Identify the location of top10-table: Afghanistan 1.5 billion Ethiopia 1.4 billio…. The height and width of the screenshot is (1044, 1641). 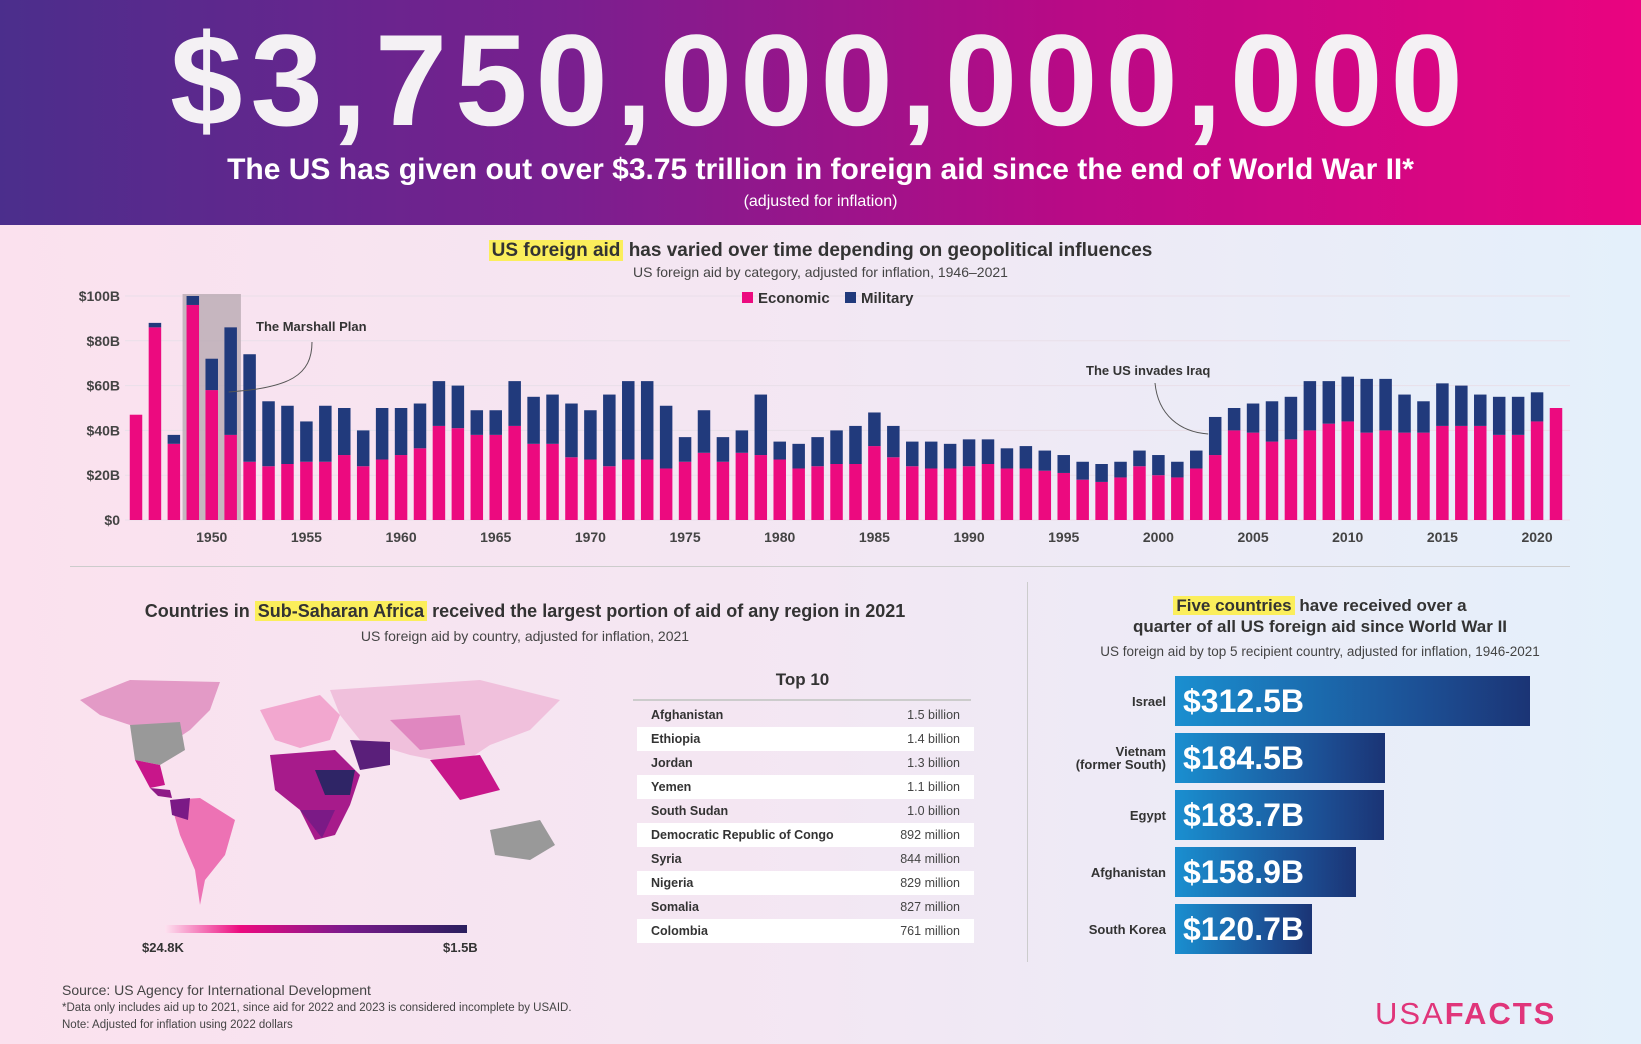
(805, 823).